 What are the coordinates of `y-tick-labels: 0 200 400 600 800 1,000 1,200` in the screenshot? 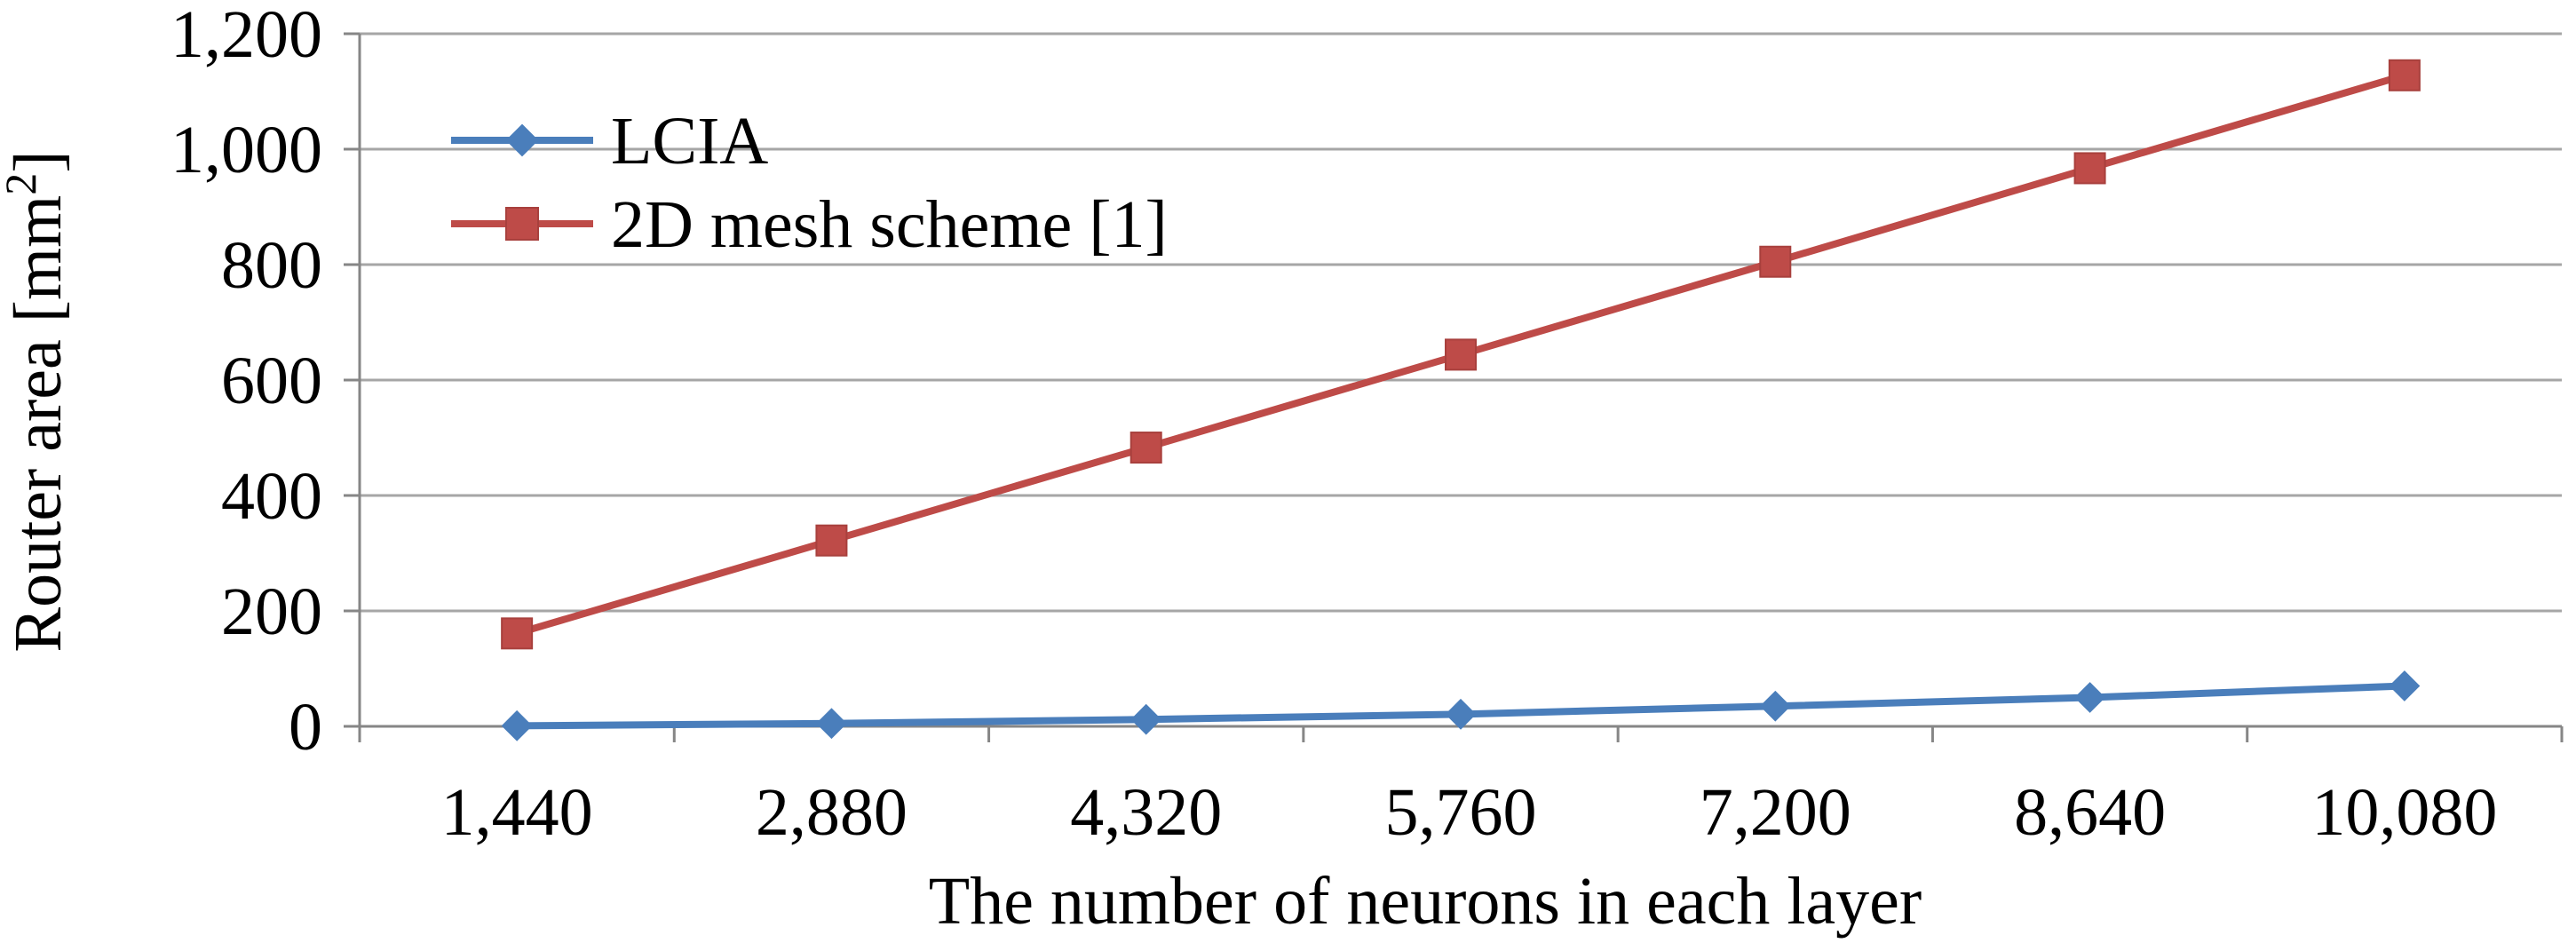 It's located at (246, 382).